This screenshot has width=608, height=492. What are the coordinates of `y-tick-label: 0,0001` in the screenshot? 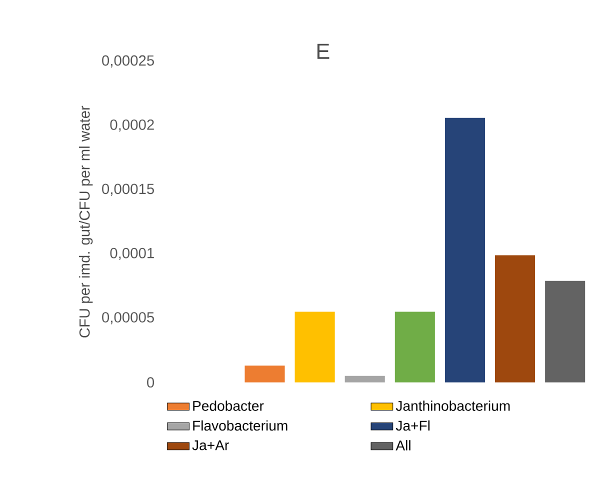 It's located at (132, 254).